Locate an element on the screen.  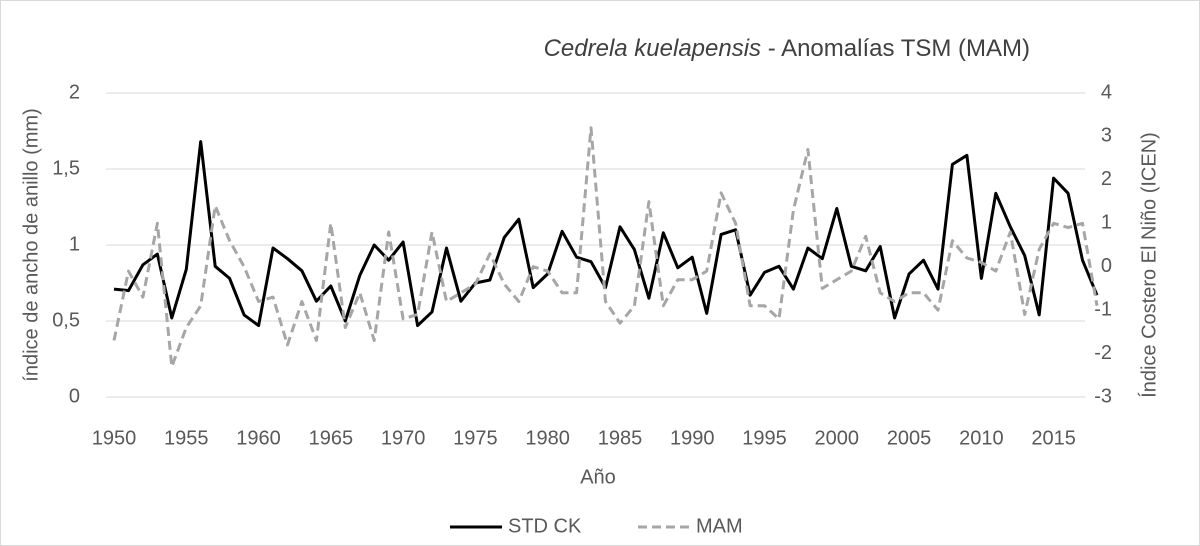
x-tick-label: 2010 is located at coordinates (981, 438).